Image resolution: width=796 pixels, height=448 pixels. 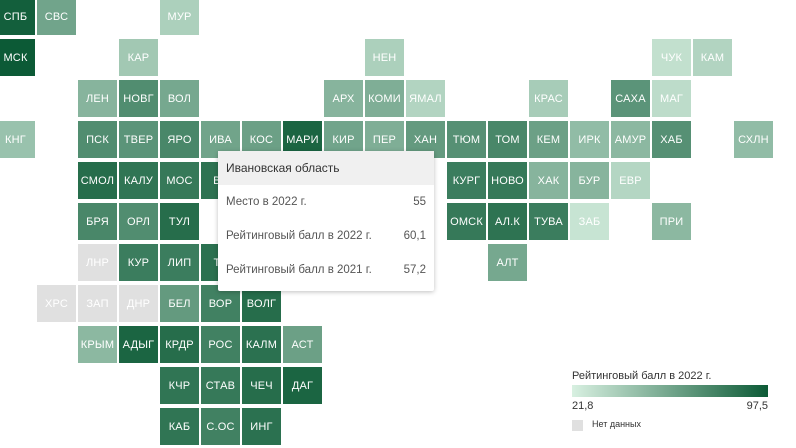 What do you see at coordinates (466, 221) in the screenshot?
I see `region-tile: ОМСК` at bounding box center [466, 221].